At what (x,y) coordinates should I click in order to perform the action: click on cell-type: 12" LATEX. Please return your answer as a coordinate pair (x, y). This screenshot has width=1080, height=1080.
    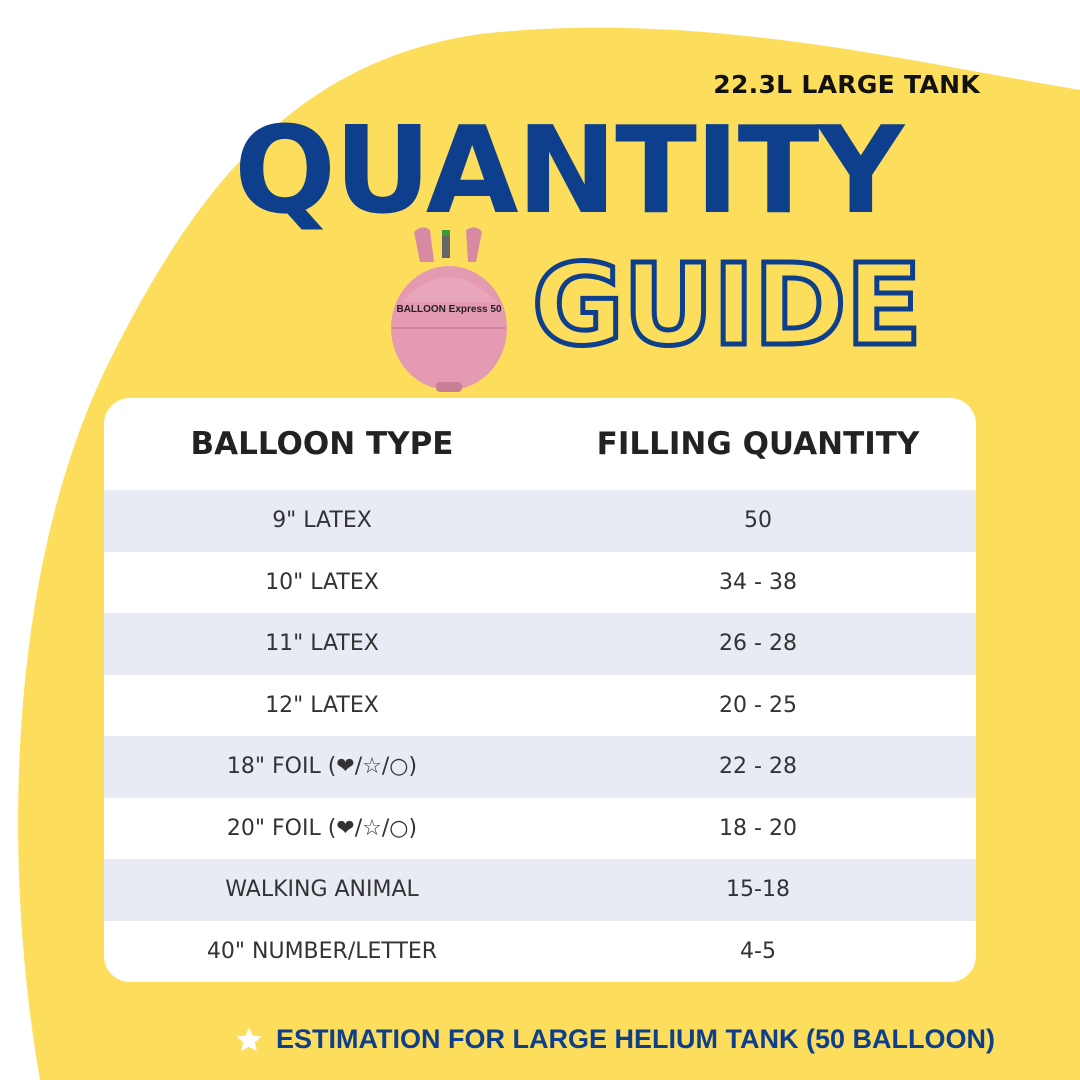
    Looking at the image, I should click on (322, 705).